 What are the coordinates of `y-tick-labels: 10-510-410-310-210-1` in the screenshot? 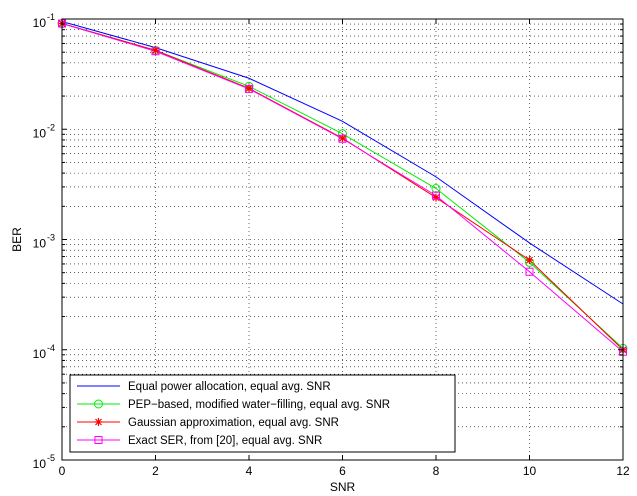 It's located at (44, 241).